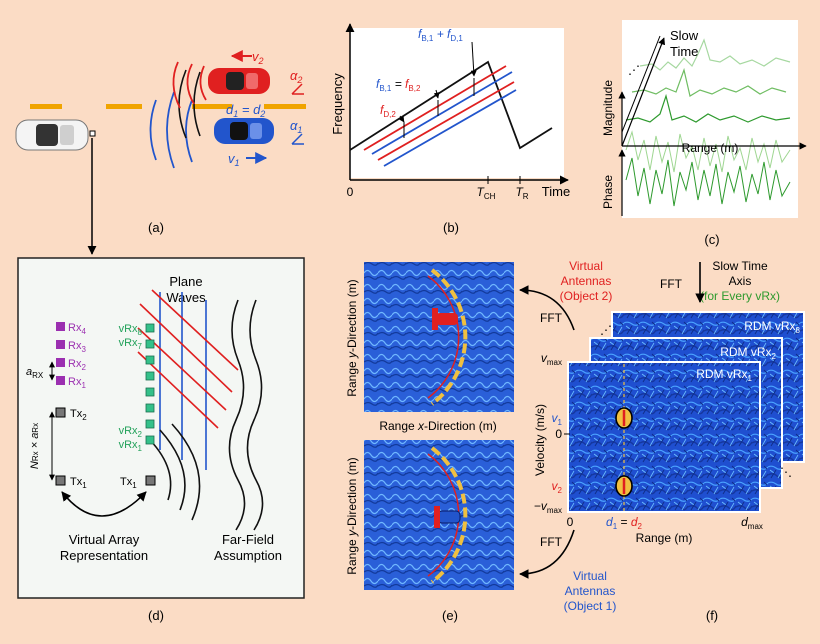 This screenshot has height=644, width=820. I want to click on zero-range-label: 0, so click(570, 522).